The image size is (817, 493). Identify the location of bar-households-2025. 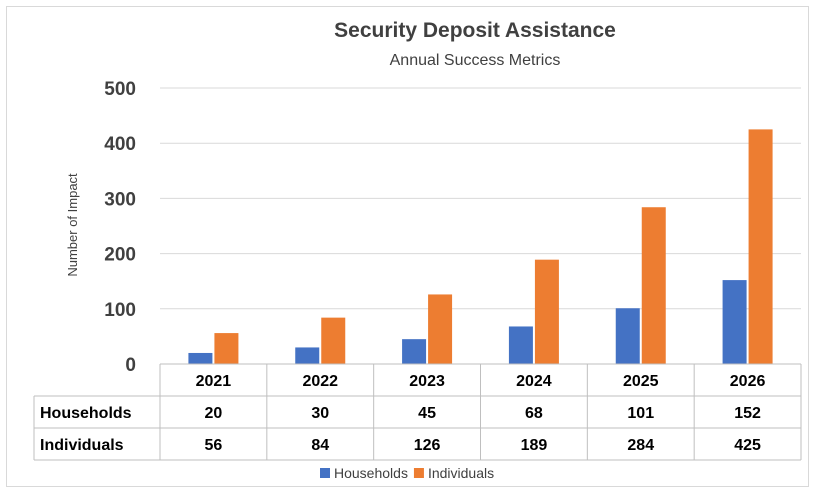
(627, 336).